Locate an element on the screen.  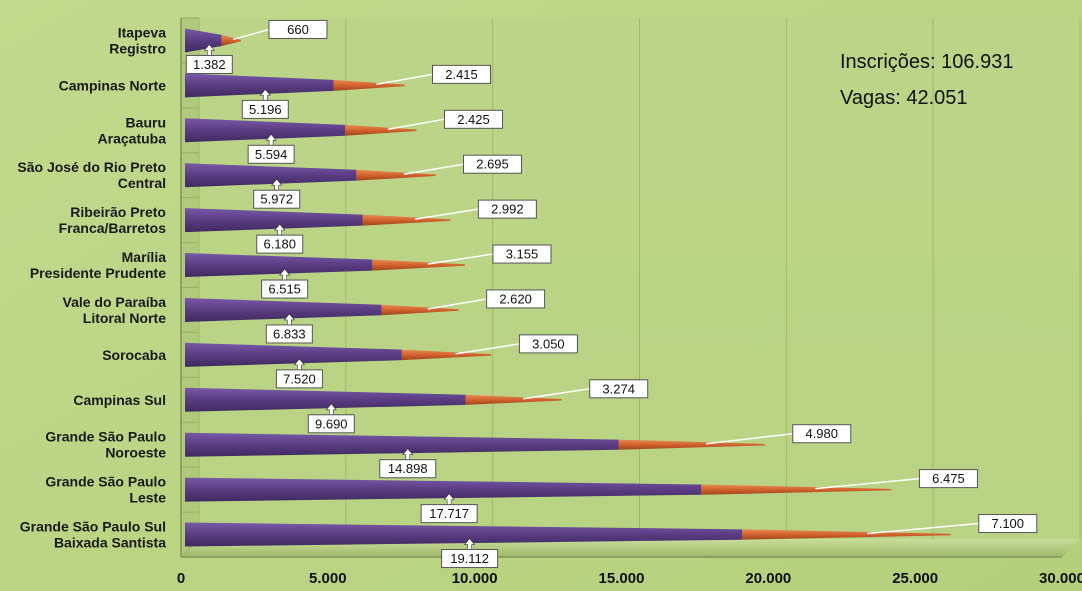
value-label-vagas: 6.475 is located at coordinates (948, 478).